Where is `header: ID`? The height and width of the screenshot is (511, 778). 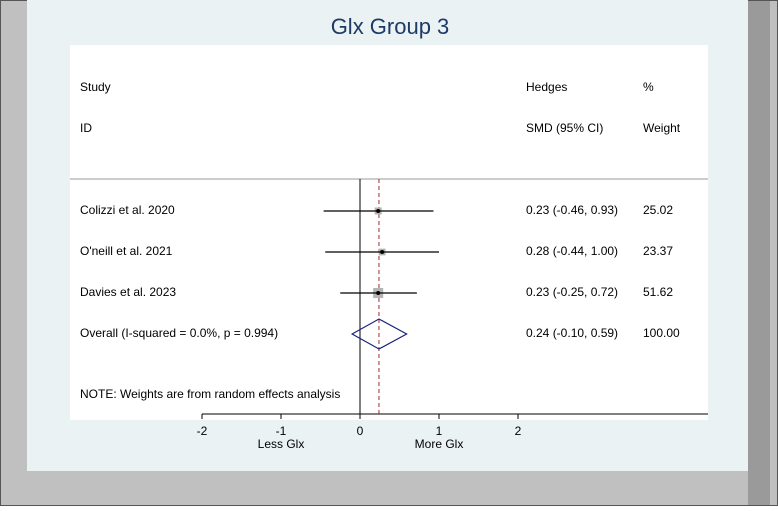
header: ID is located at coordinates (86, 128).